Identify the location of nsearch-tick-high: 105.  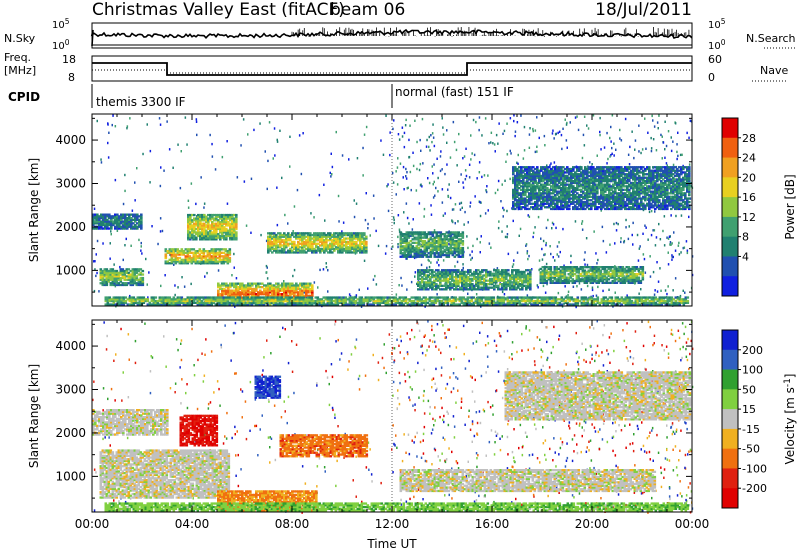
(717, 24).